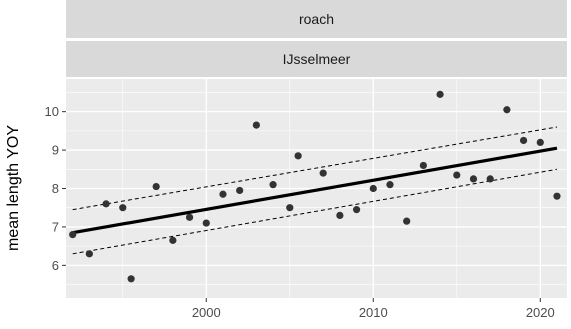  What do you see at coordinates (540, 312) in the screenshot?
I see `x-tick-label: 2020` at bounding box center [540, 312].